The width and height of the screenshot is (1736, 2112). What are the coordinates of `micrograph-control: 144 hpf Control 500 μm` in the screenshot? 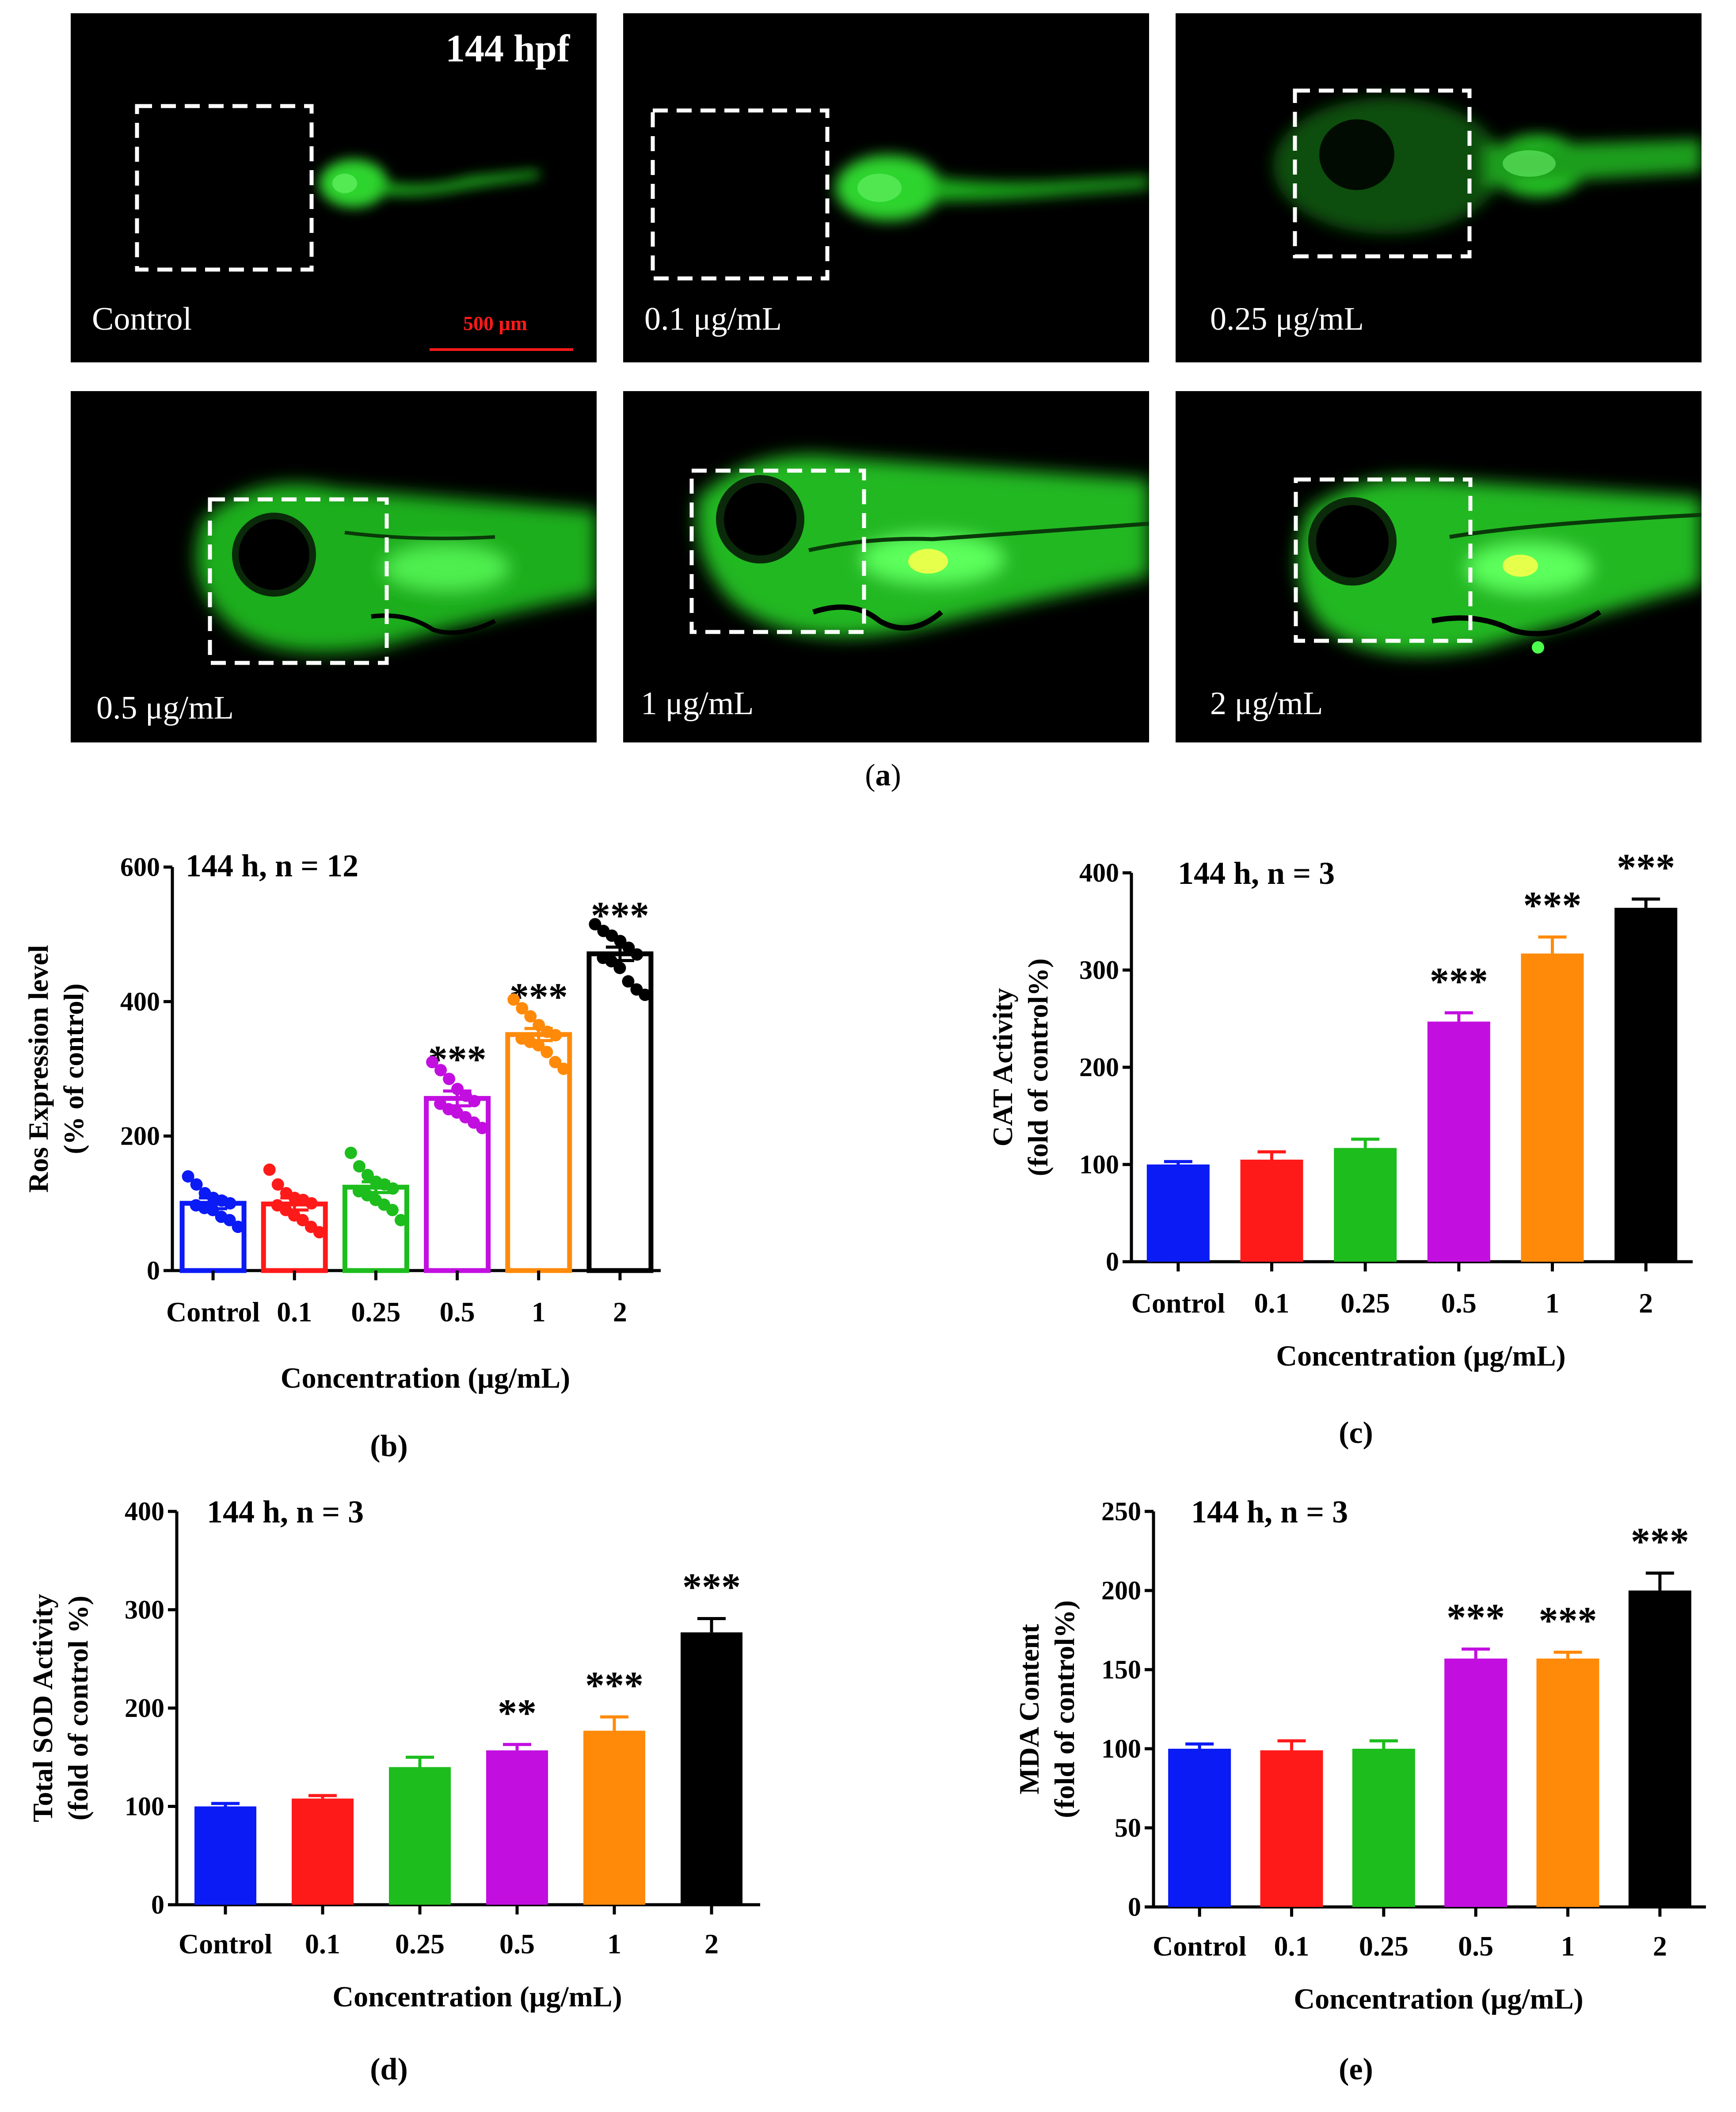 It's located at (334, 187).